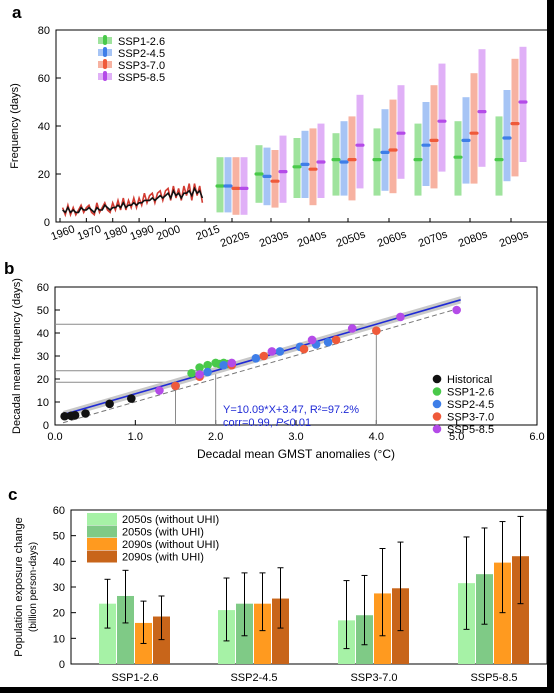 Image resolution: width=554 pixels, height=693 pixels. I want to click on legend-label: SSP2-4.5, so click(470, 405).